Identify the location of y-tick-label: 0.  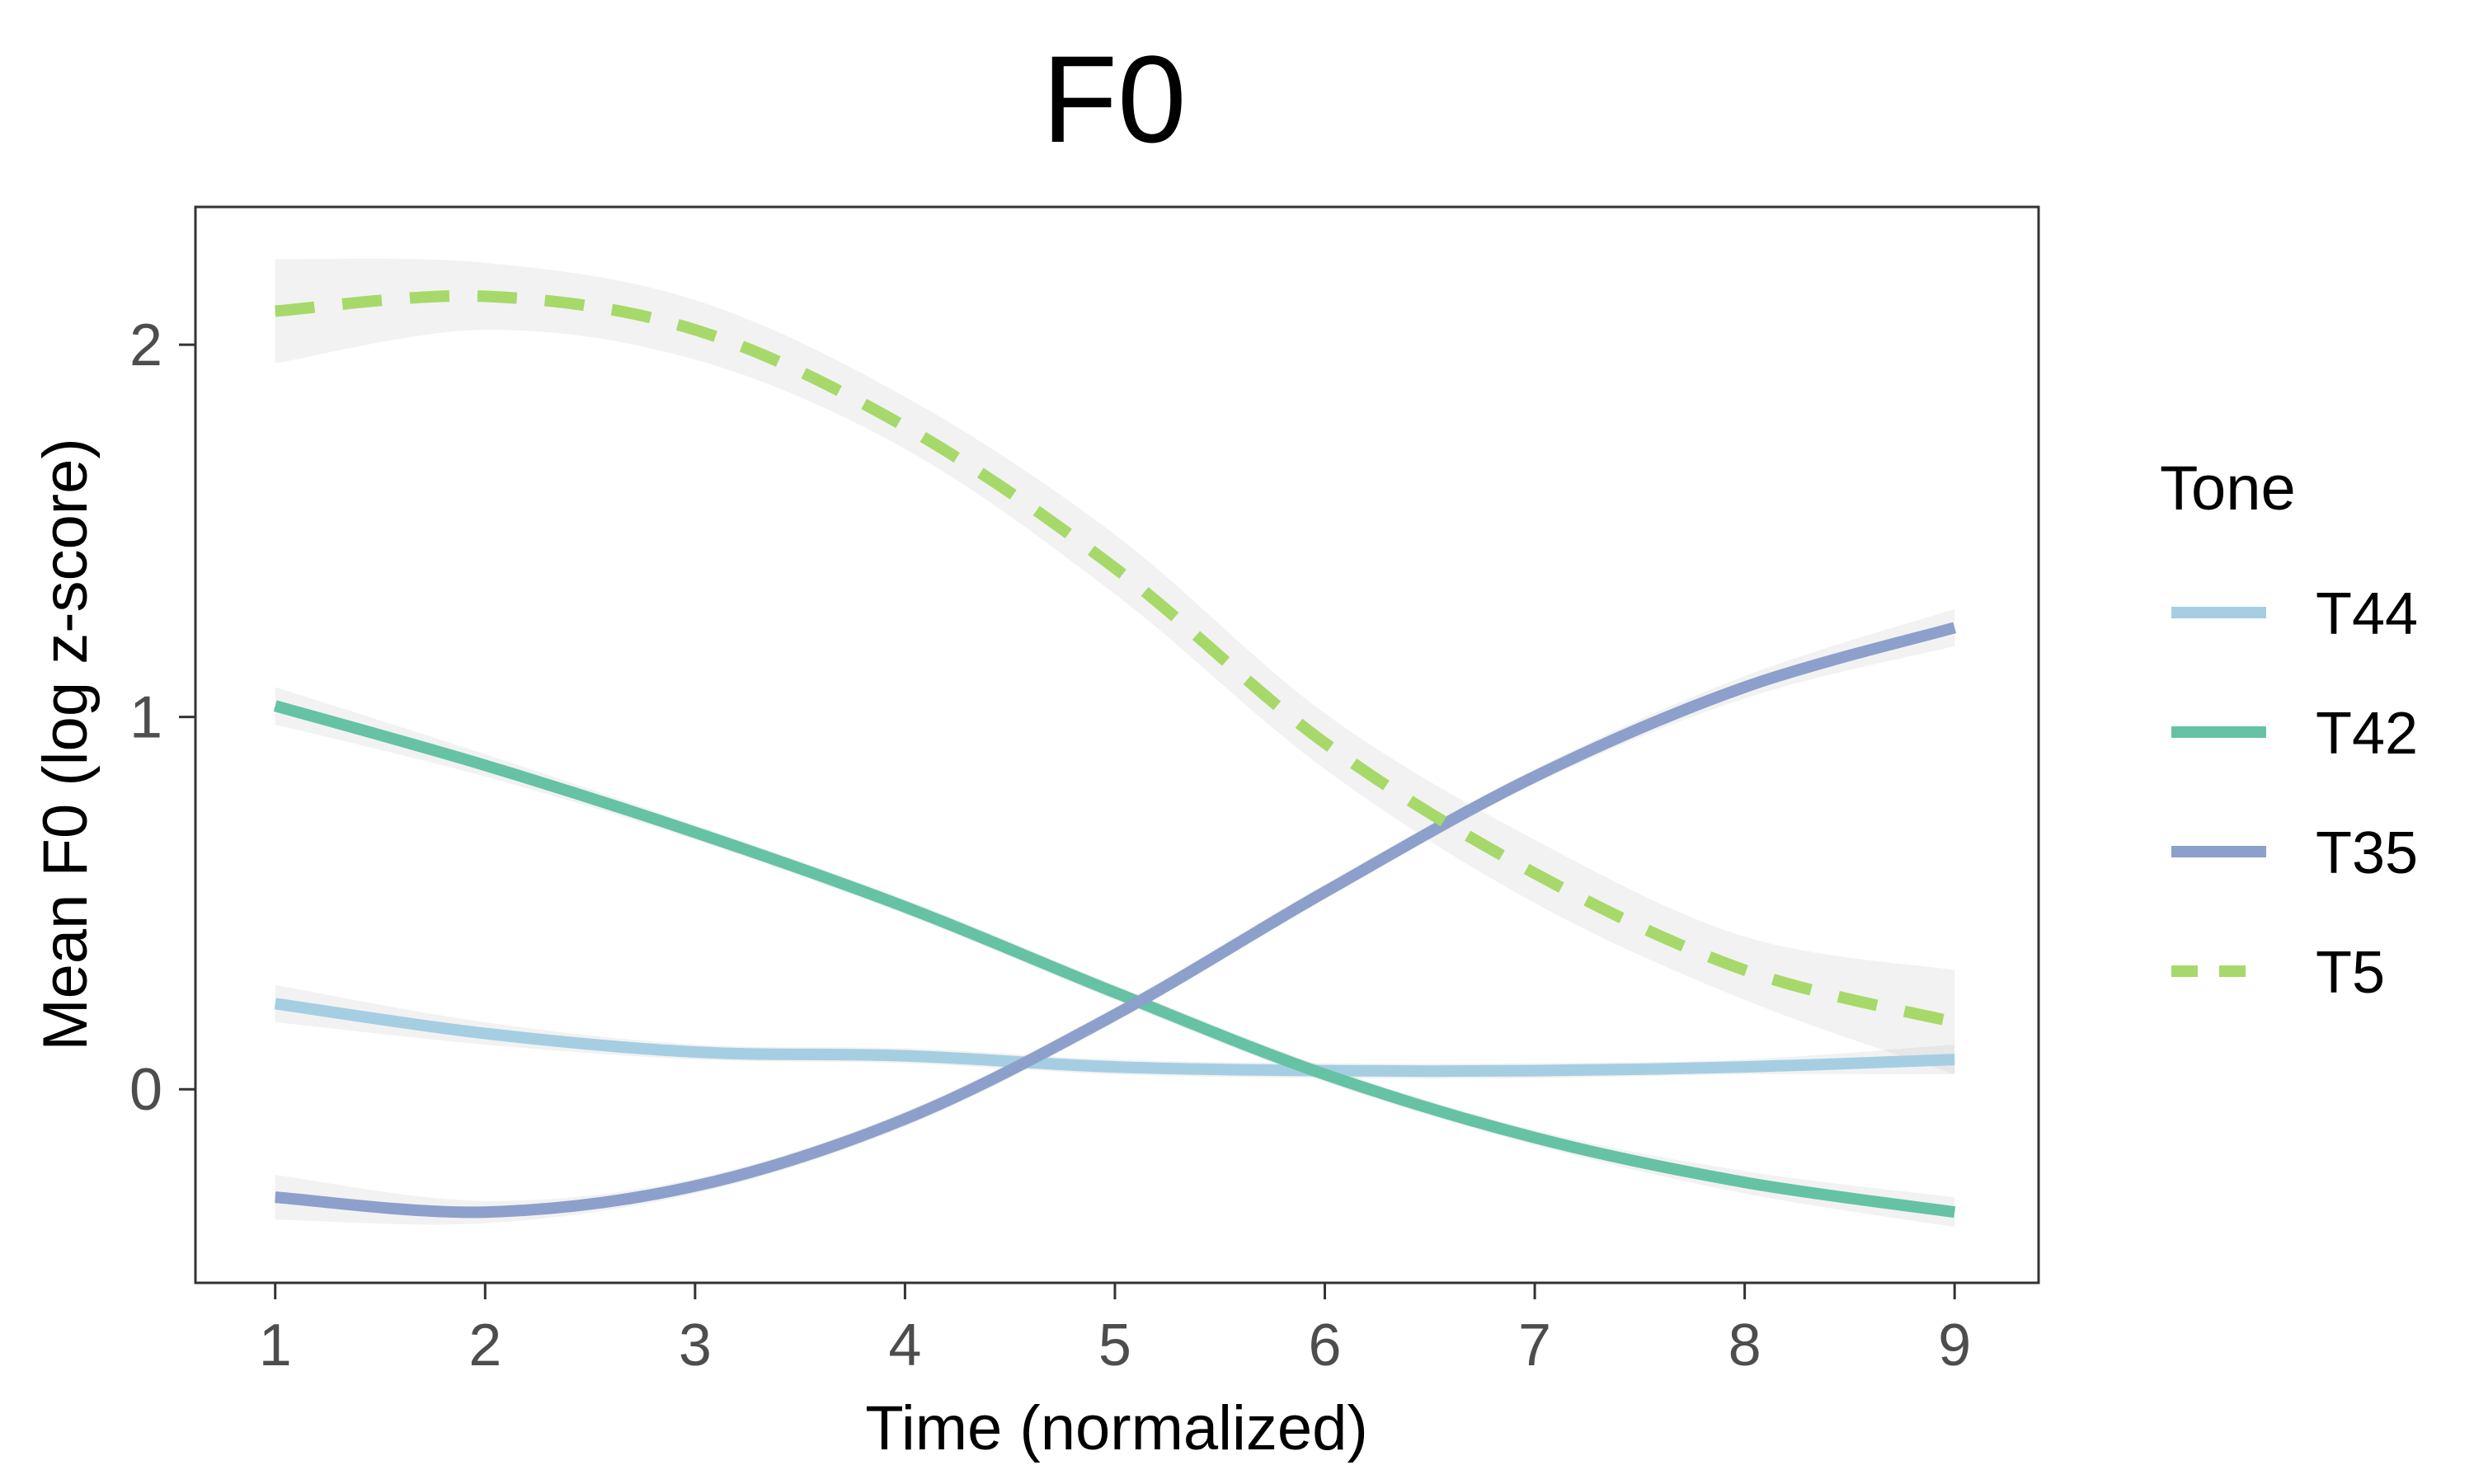
(145, 1090).